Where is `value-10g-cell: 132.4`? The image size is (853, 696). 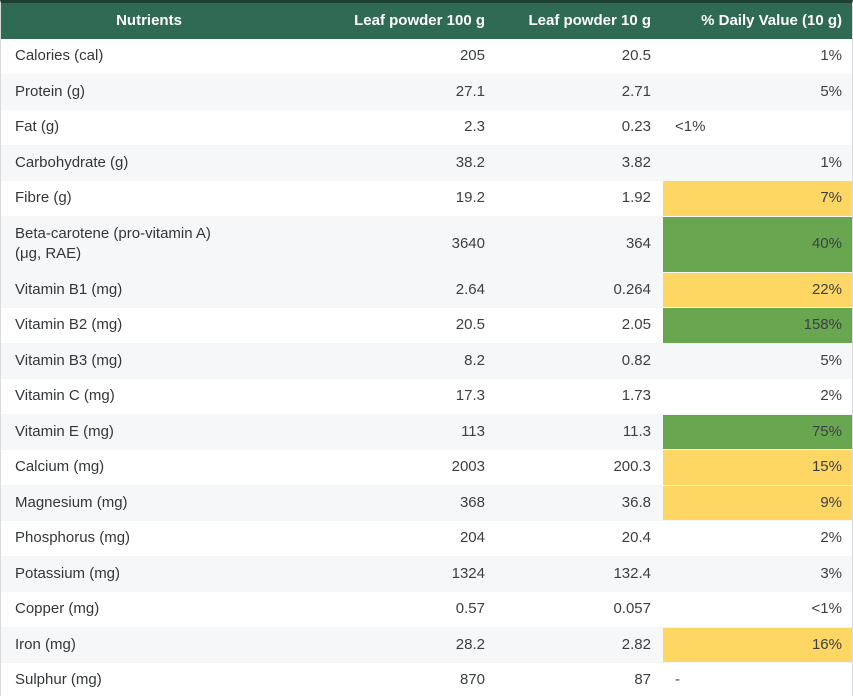
value-10g-cell: 132.4 is located at coordinates (580, 573).